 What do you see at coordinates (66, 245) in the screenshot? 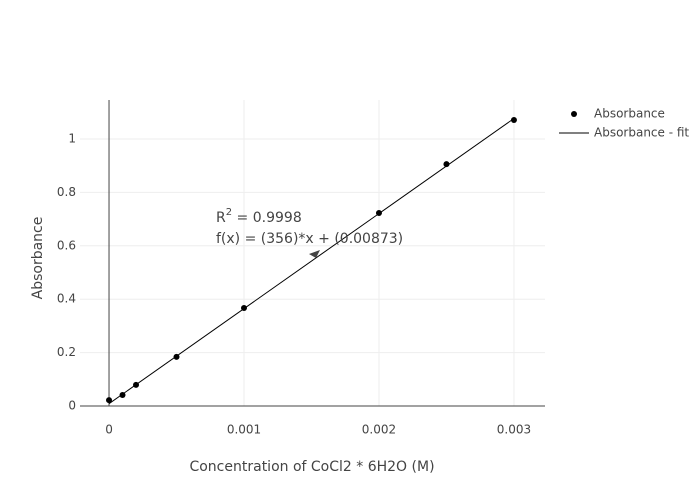
I see `y-tick-label: 0.6` at bounding box center [66, 245].